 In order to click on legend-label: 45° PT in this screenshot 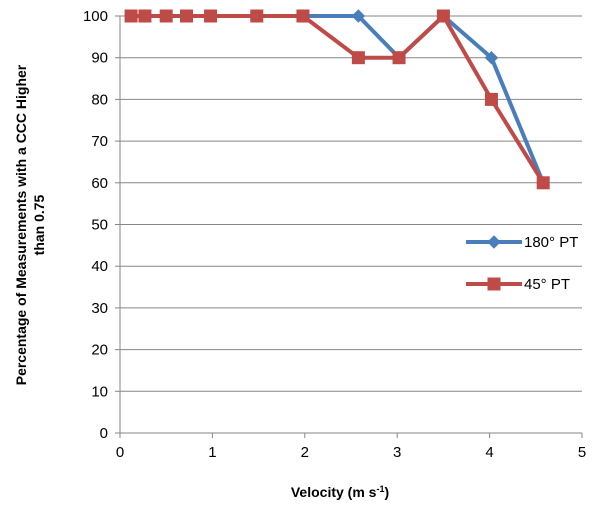, I will do `click(547, 284)`.